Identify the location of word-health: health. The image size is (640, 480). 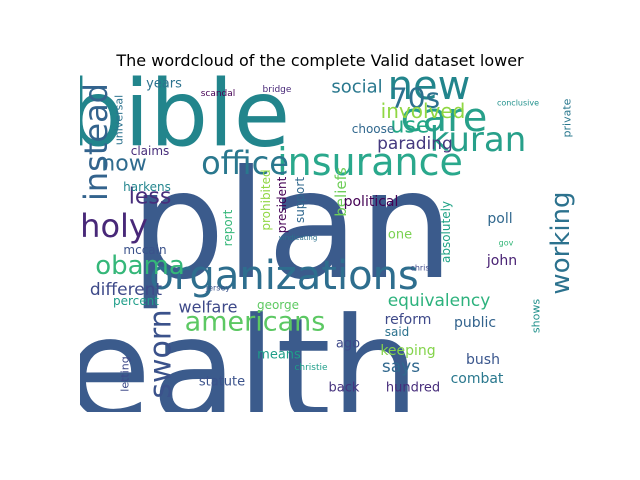
(250, 351).